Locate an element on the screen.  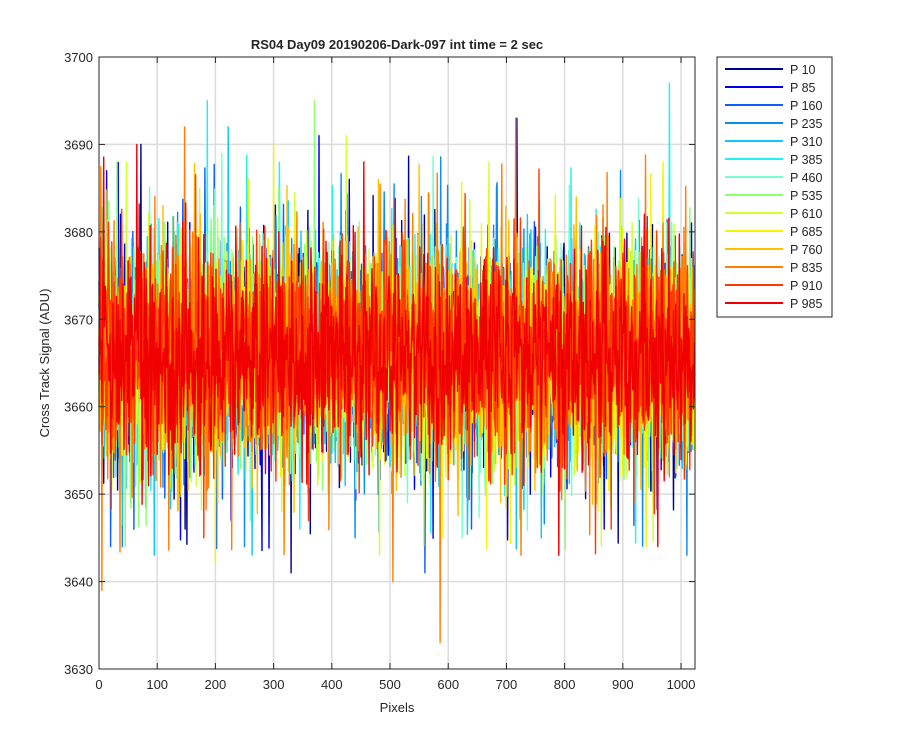
x-tick-label: 100 is located at coordinates (157, 684).